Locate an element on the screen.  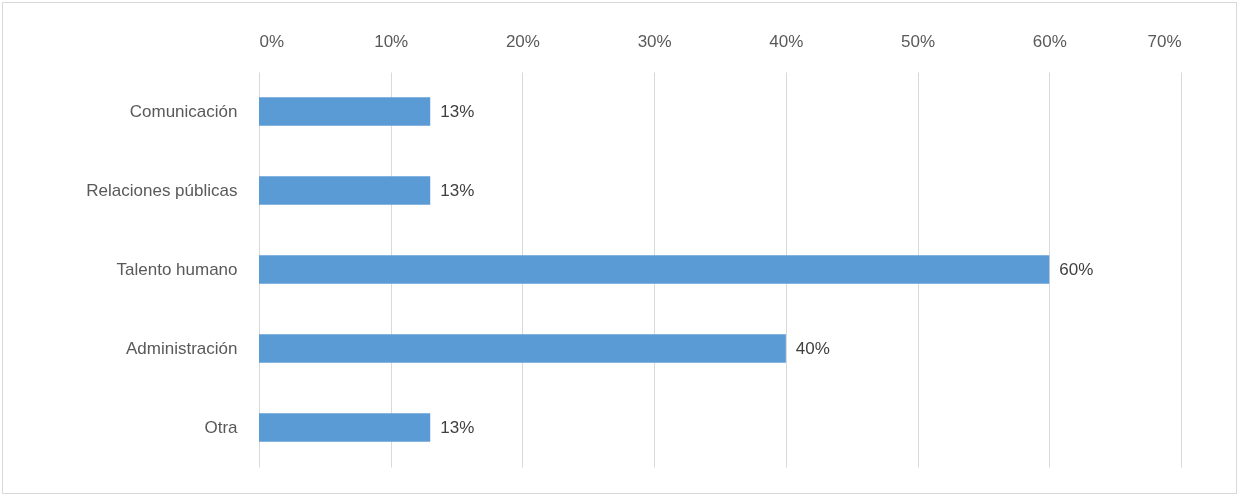
x-tick-label: 70% is located at coordinates (1164, 41).